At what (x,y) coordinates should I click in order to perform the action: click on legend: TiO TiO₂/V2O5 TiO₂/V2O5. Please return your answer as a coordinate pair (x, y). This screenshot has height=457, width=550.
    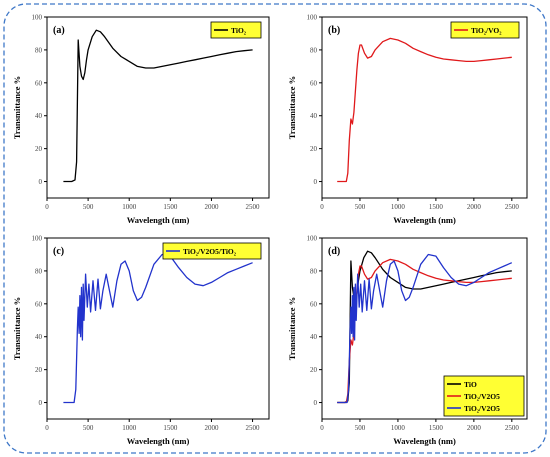
    Looking at the image, I should click on (484, 396).